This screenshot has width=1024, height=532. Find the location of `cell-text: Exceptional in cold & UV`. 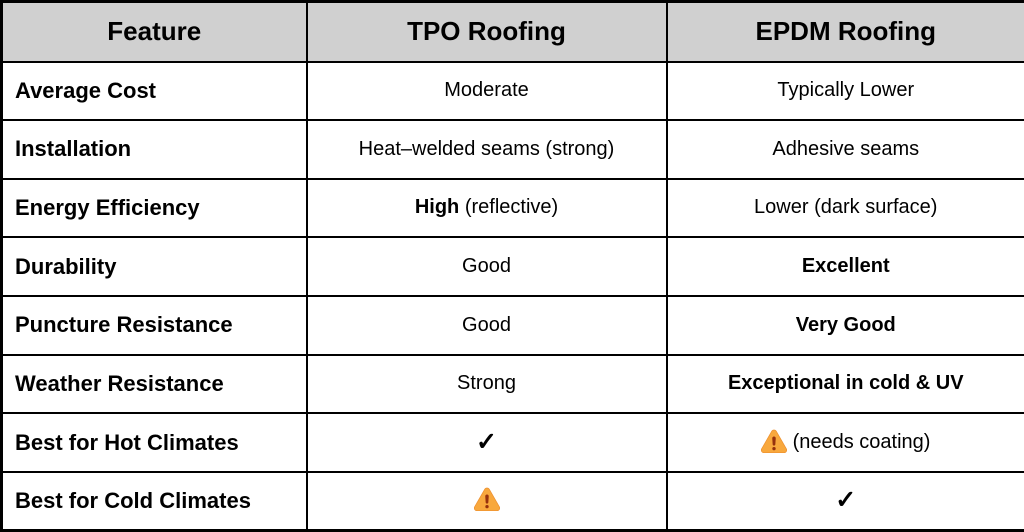

cell-text: Exceptional in cold & UV is located at coordinates (845, 383).